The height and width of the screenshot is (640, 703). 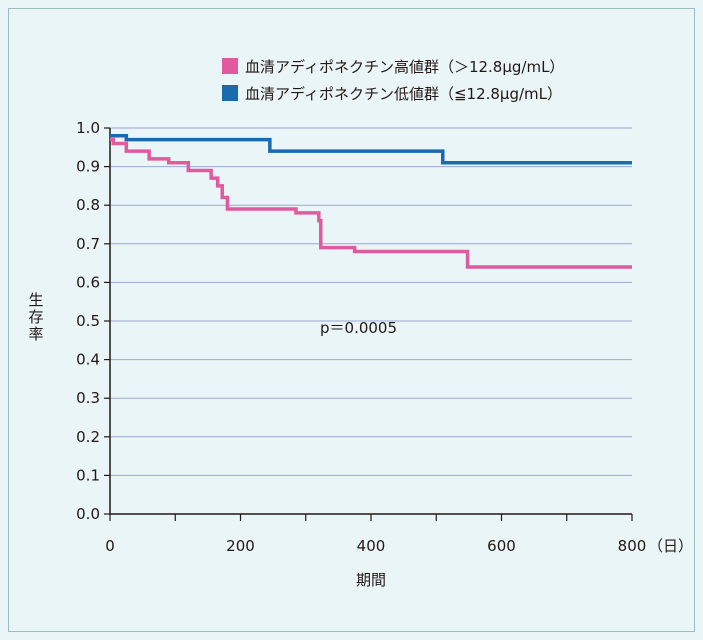 I want to click on x-tick-label: 0, so click(x=110, y=546).